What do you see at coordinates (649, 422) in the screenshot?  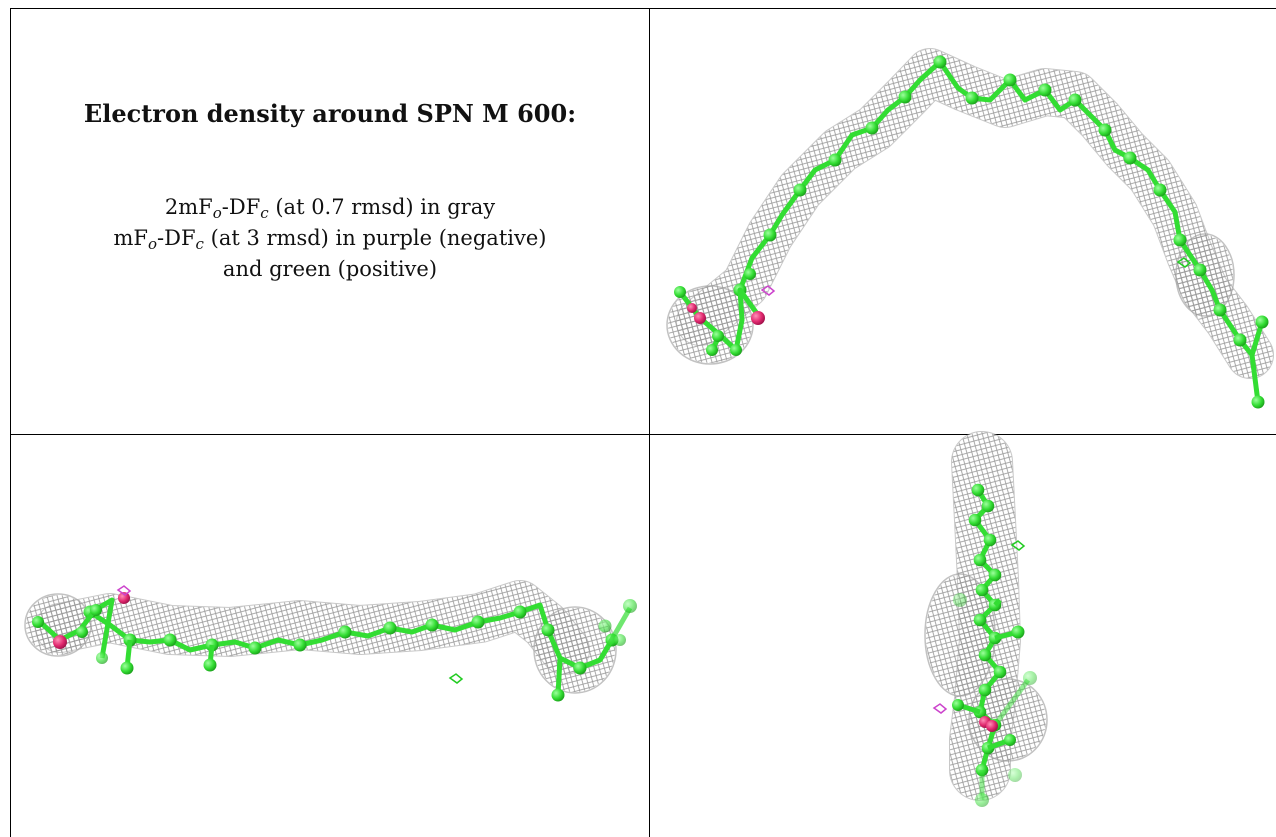 I see `table-center-border` at bounding box center [649, 422].